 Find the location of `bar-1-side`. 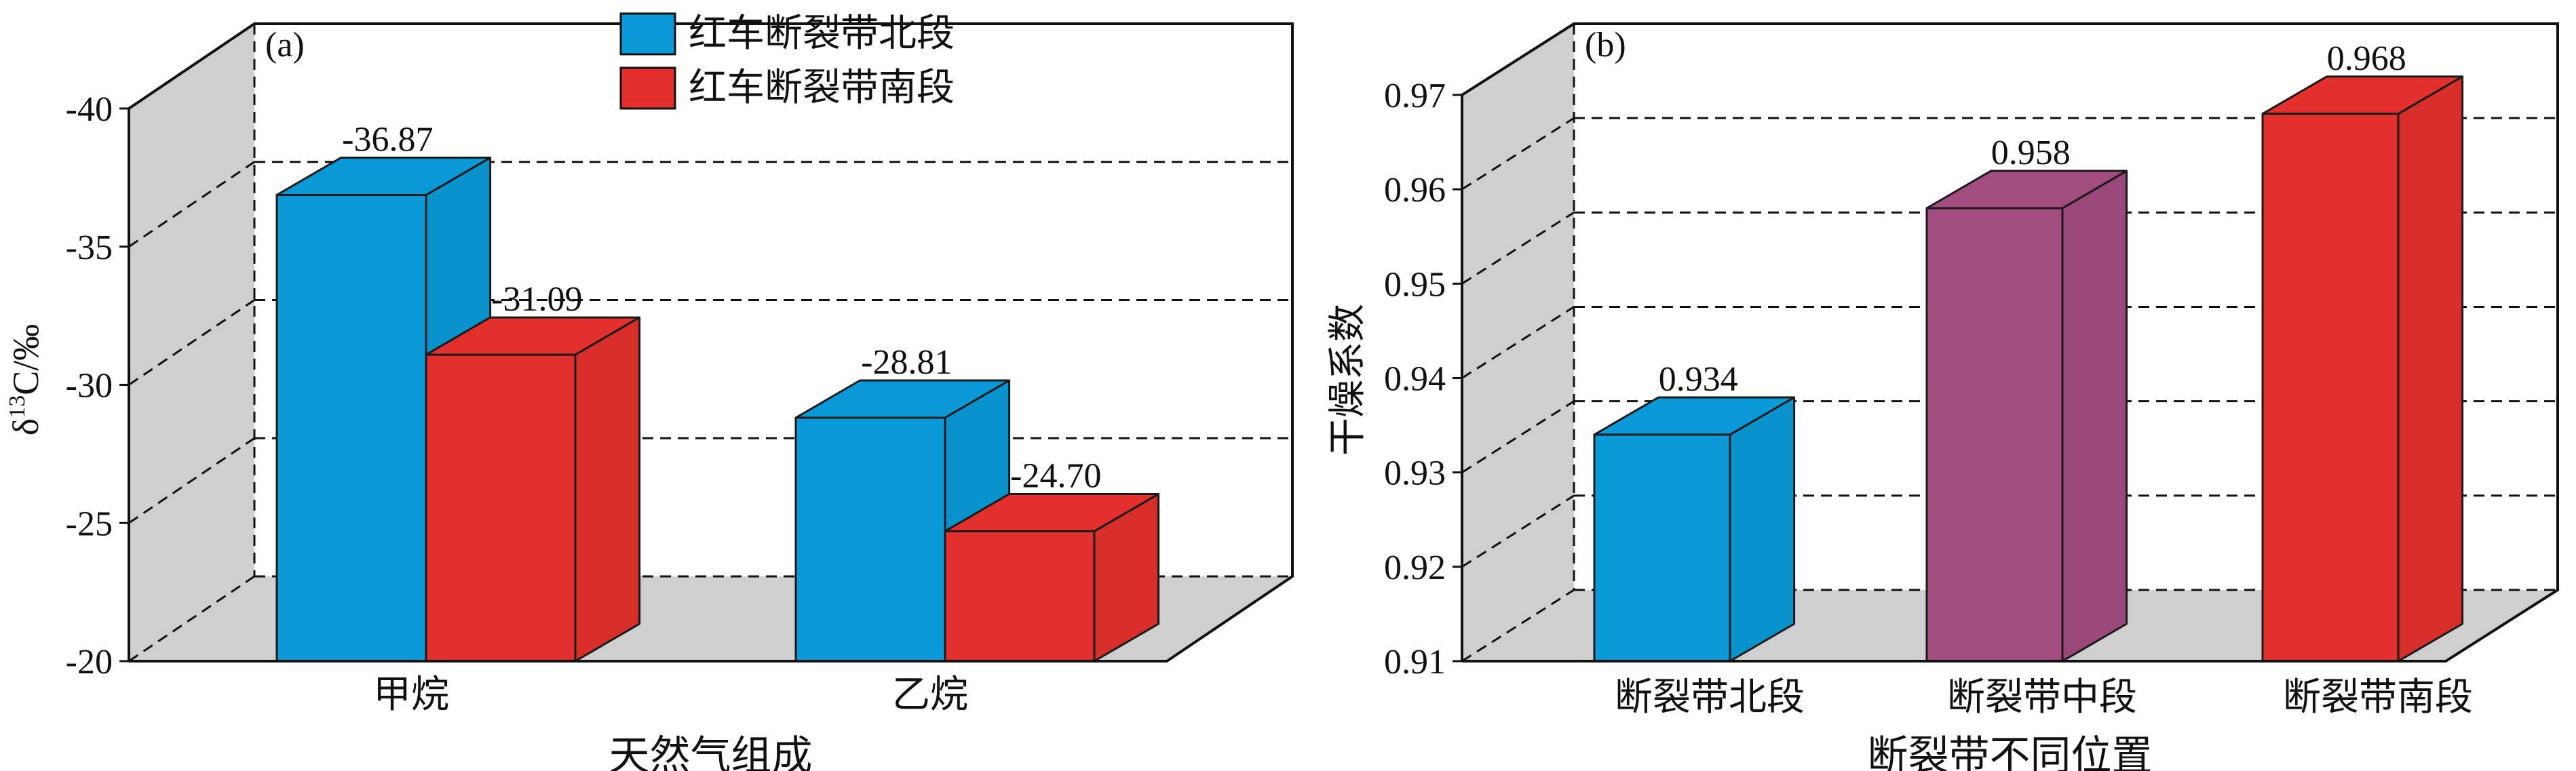

bar-1-side is located at coordinates (2094, 417).